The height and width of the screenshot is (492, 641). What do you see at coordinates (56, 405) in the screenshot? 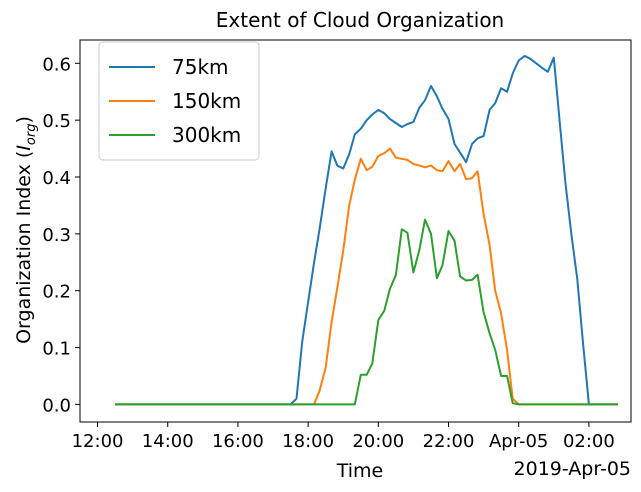
I see `y-tick-label: 0.0` at bounding box center [56, 405].